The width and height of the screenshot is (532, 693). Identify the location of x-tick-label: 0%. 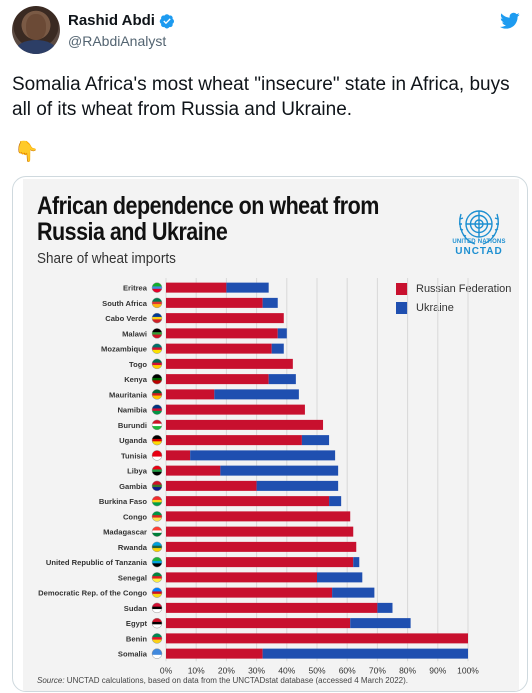
(166, 670).